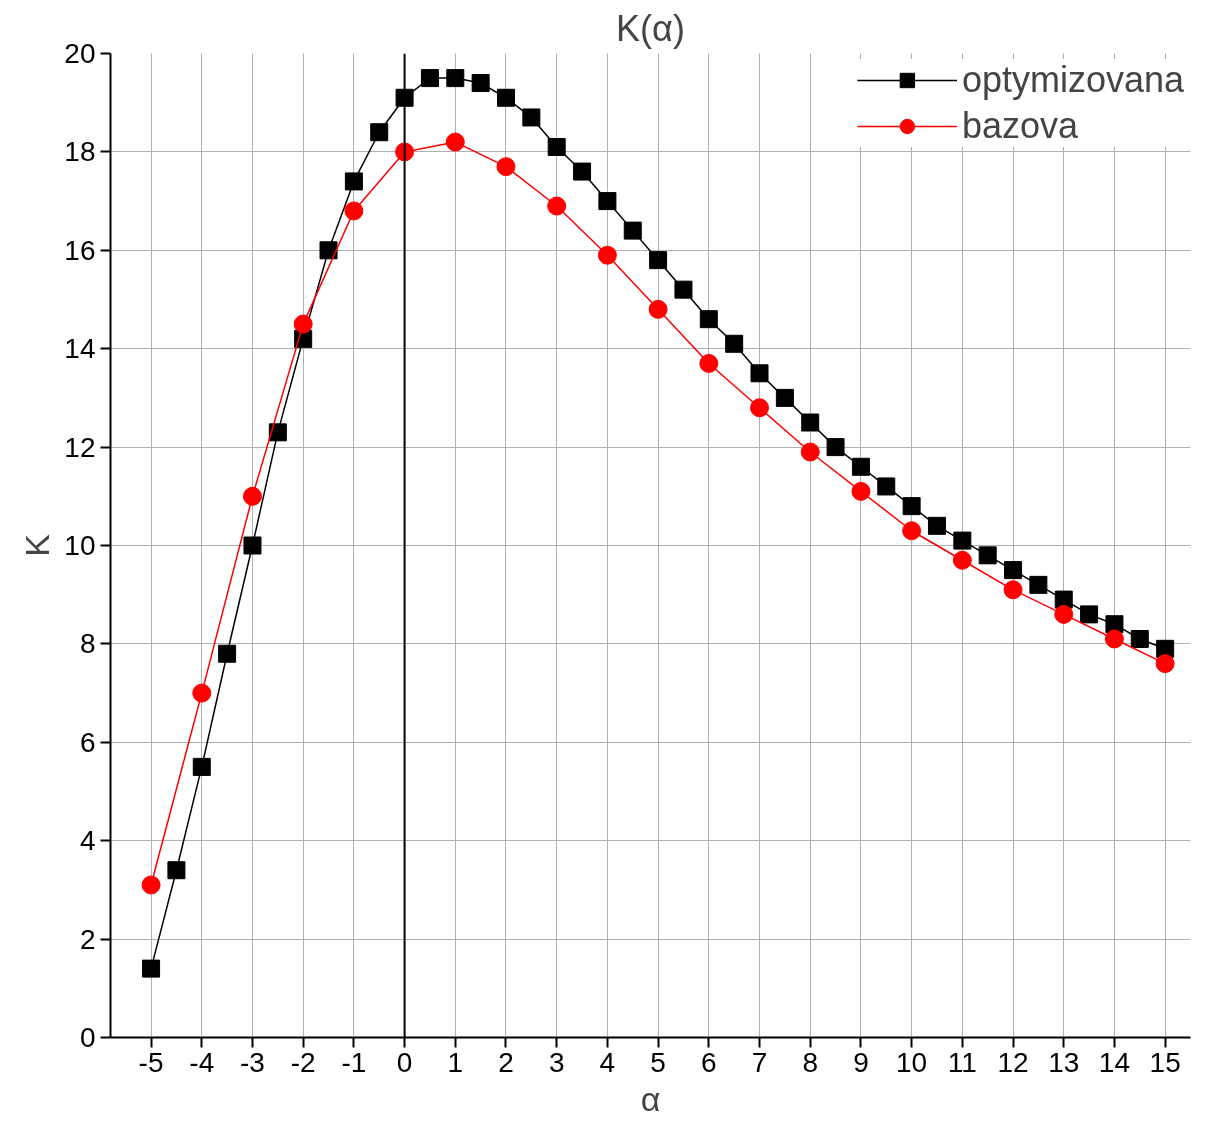 The width and height of the screenshot is (1232, 1131). What do you see at coordinates (80, 53) in the screenshot?
I see `y-tick-label: 20` at bounding box center [80, 53].